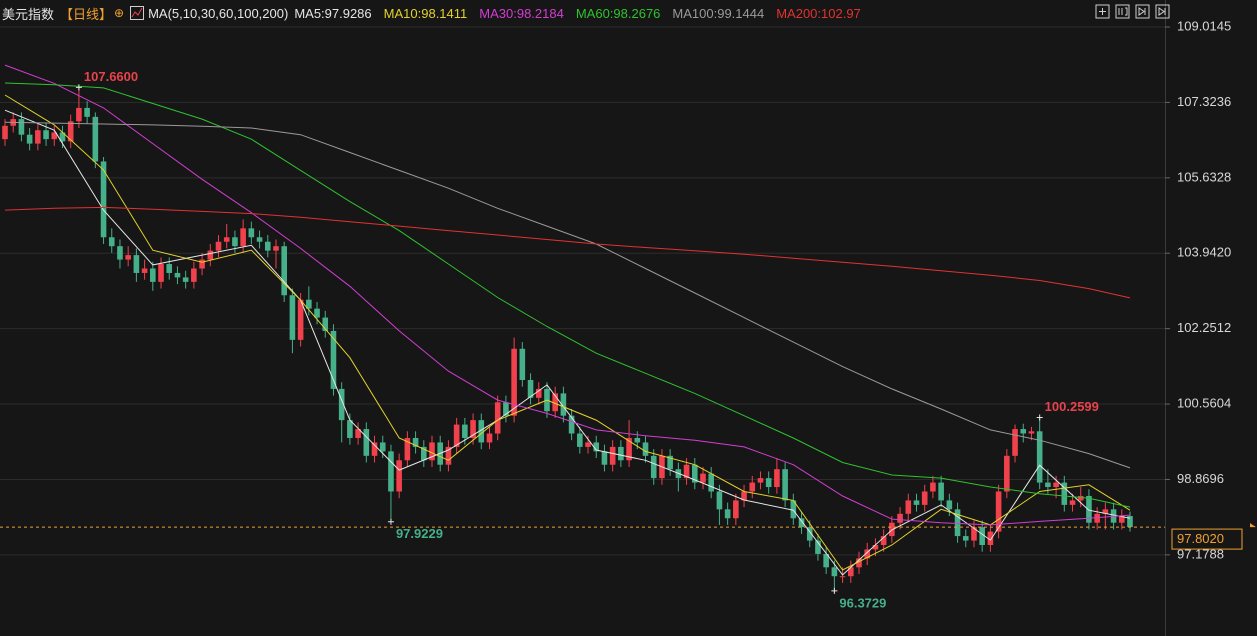  Describe the element at coordinates (111, 76) in the screenshot. I see `extreme-label: 107.6600` at that location.